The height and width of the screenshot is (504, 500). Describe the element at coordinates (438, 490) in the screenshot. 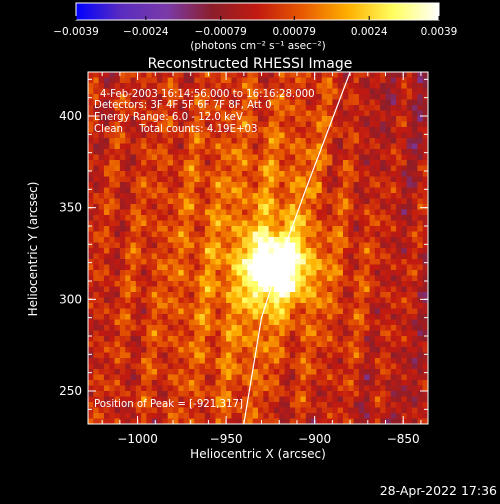

I see `footer-timestamp: 28-Apr-2022 17:36` at that location.